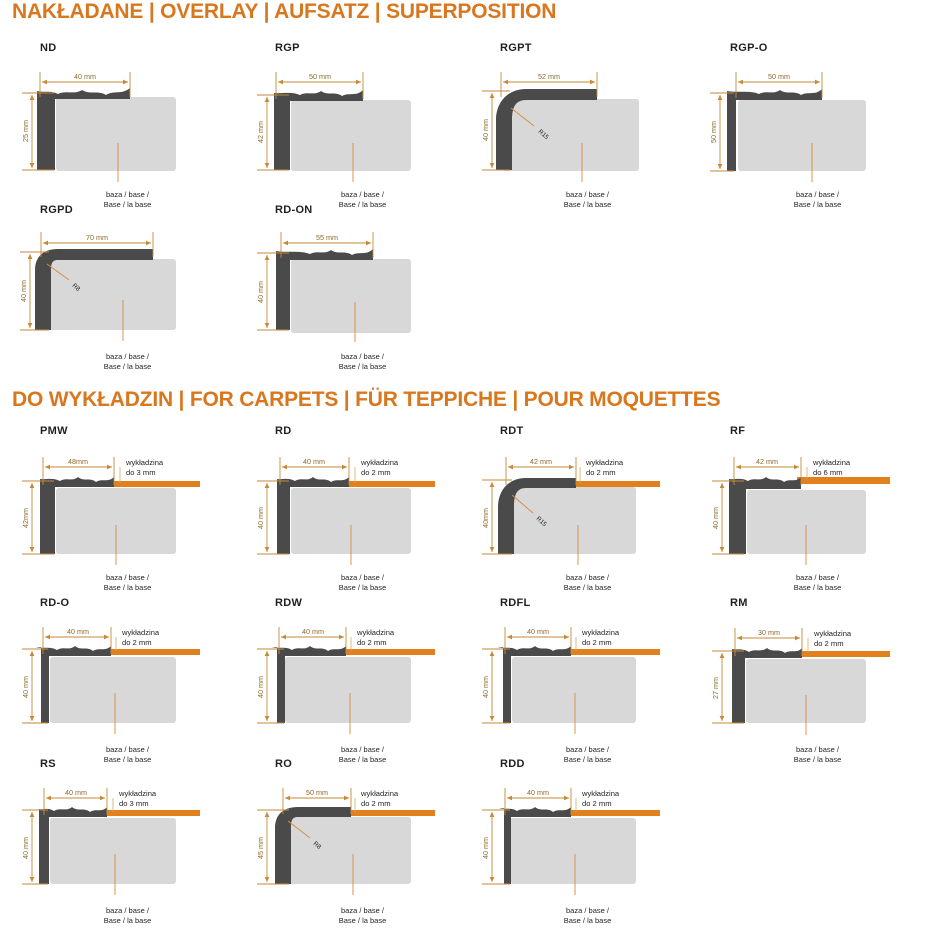 This screenshot has width=940, height=940. I want to click on height-label: 45 mm, so click(260, 848).